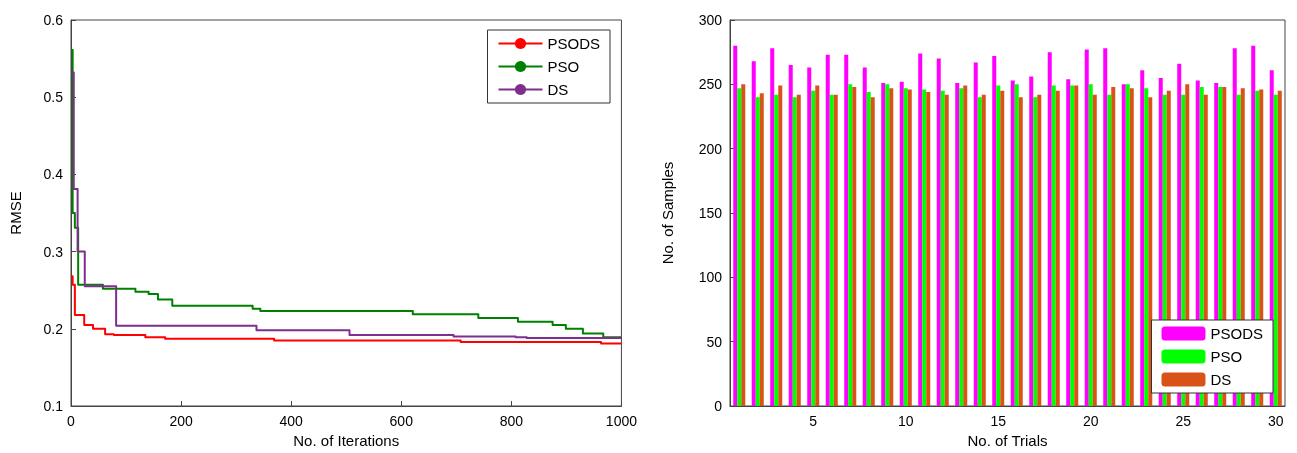  Describe the element at coordinates (291, 421) in the screenshot. I see `x-tick-label: 400` at that location.